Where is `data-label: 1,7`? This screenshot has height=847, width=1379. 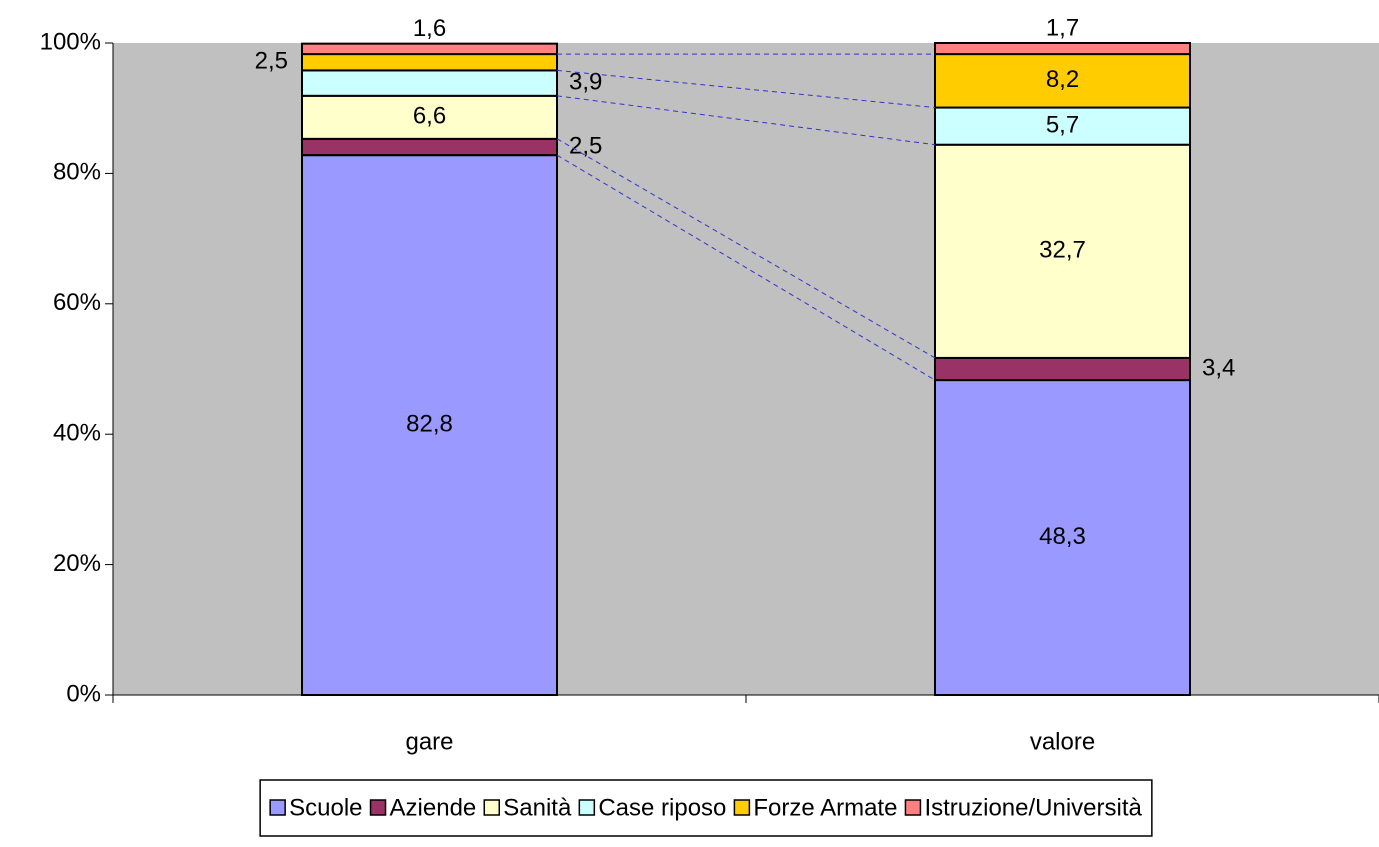
data-label: 1,7 is located at coordinates (1062, 27).